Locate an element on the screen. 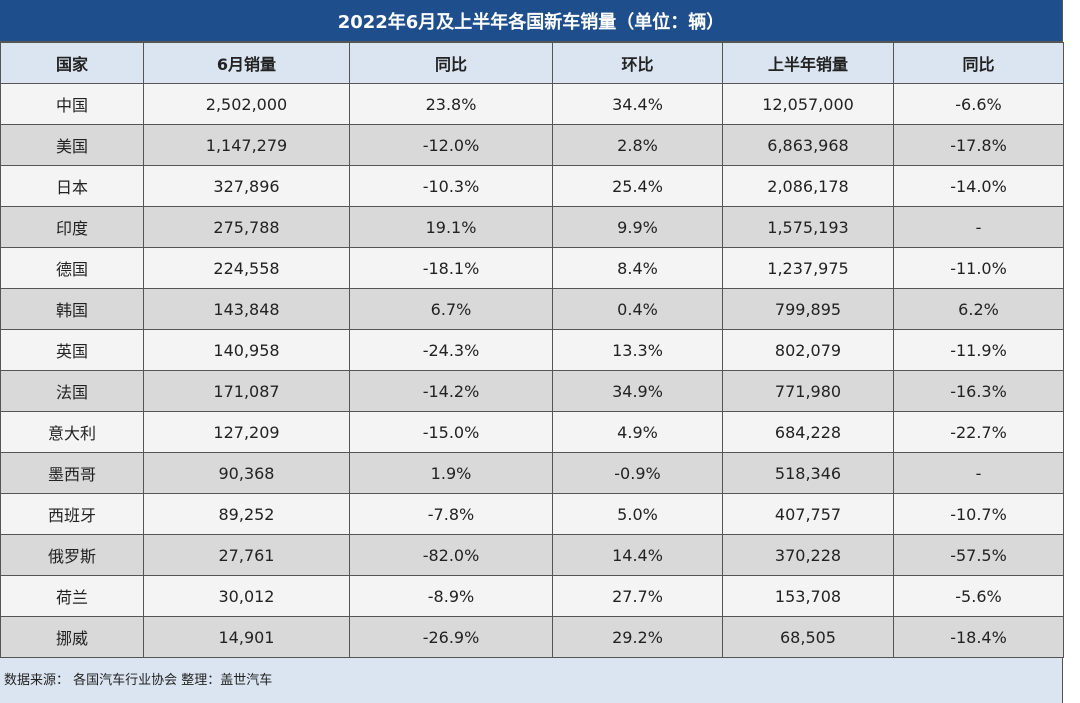 This screenshot has width=1080, height=703. cell-yoy: 23.8% is located at coordinates (451, 104).